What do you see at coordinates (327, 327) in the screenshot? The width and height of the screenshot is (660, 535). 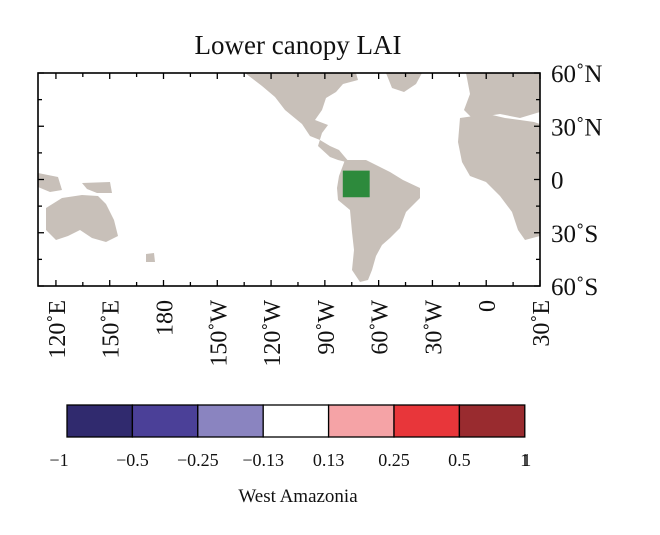 I see `lon-label: 90˚W` at bounding box center [327, 327].